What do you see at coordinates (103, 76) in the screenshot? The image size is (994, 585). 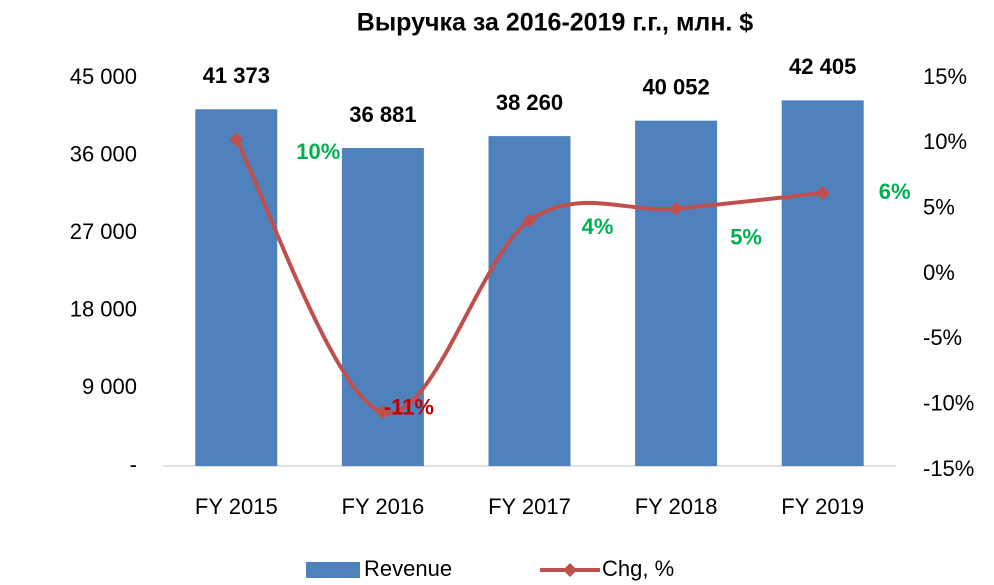 I see `y-tick-label: 45 000` at bounding box center [103, 76].